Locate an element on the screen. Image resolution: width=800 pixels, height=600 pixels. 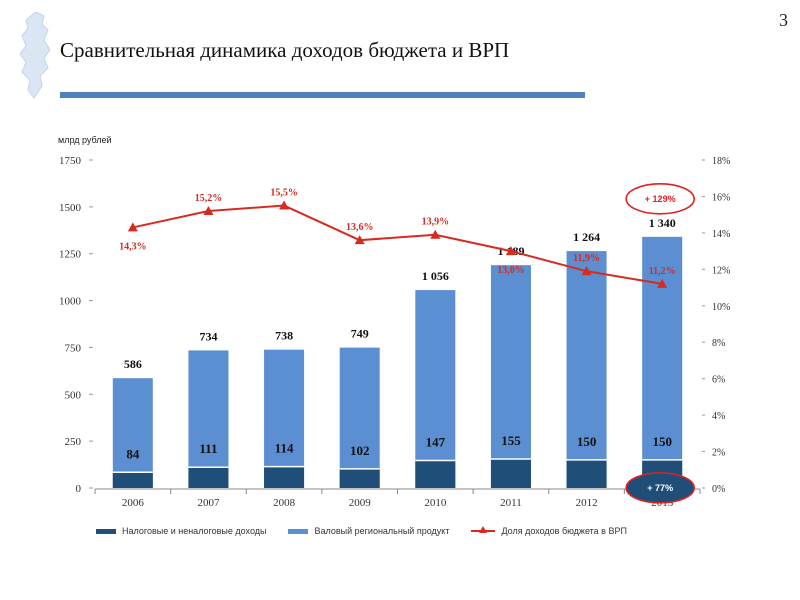
left-tick-label: 1500 is located at coordinates (70, 208).